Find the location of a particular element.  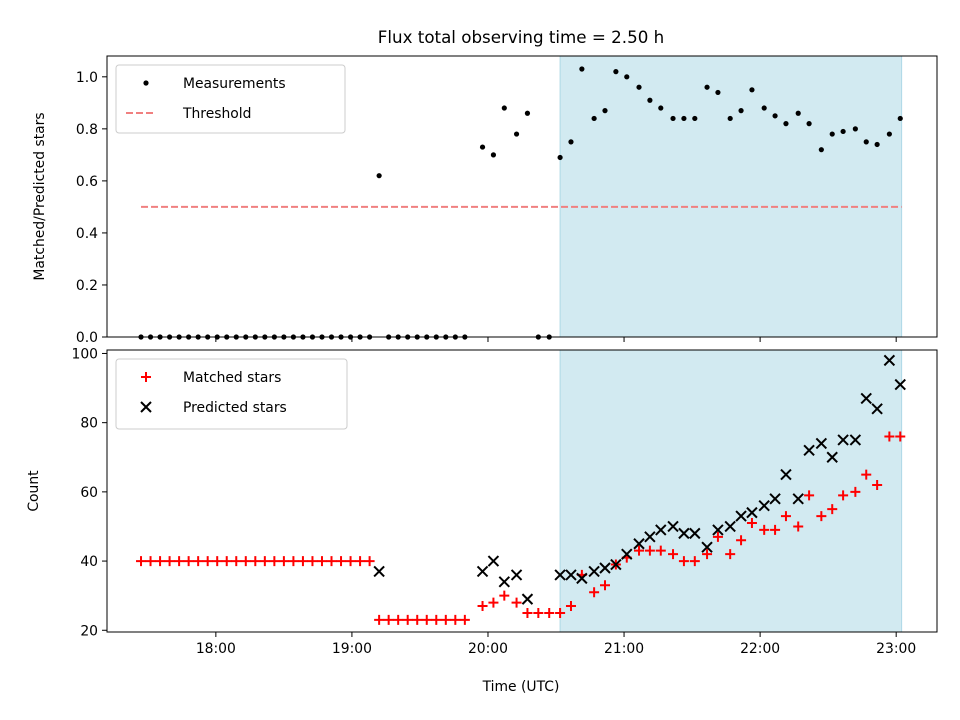

y-axis-label: Matched/Predicted stars is located at coordinates (40, 196).